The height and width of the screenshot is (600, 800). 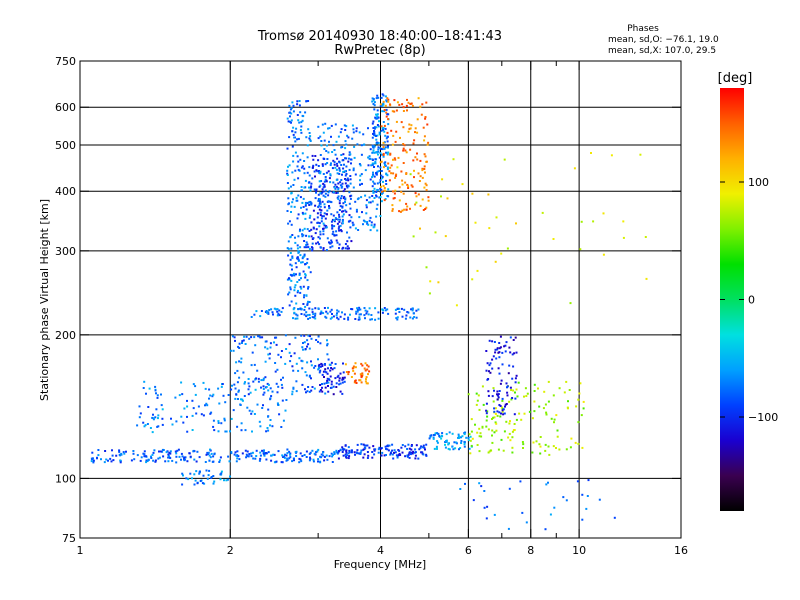 I want to click on y-tick-label: 750, so click(x=65, y=61).